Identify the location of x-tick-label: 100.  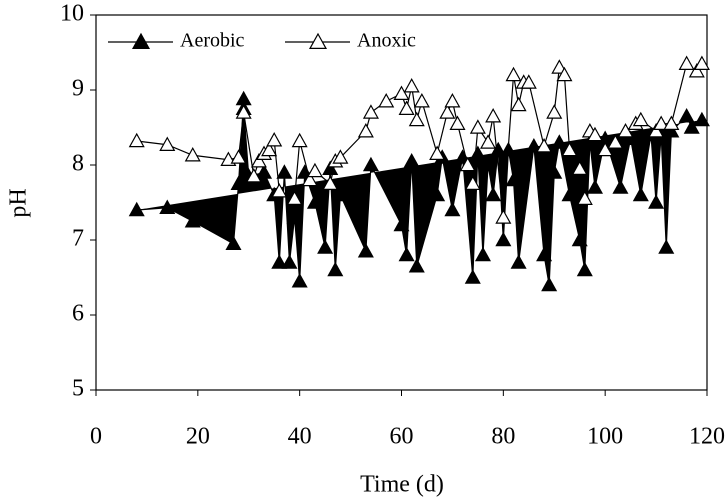
(605, 437).